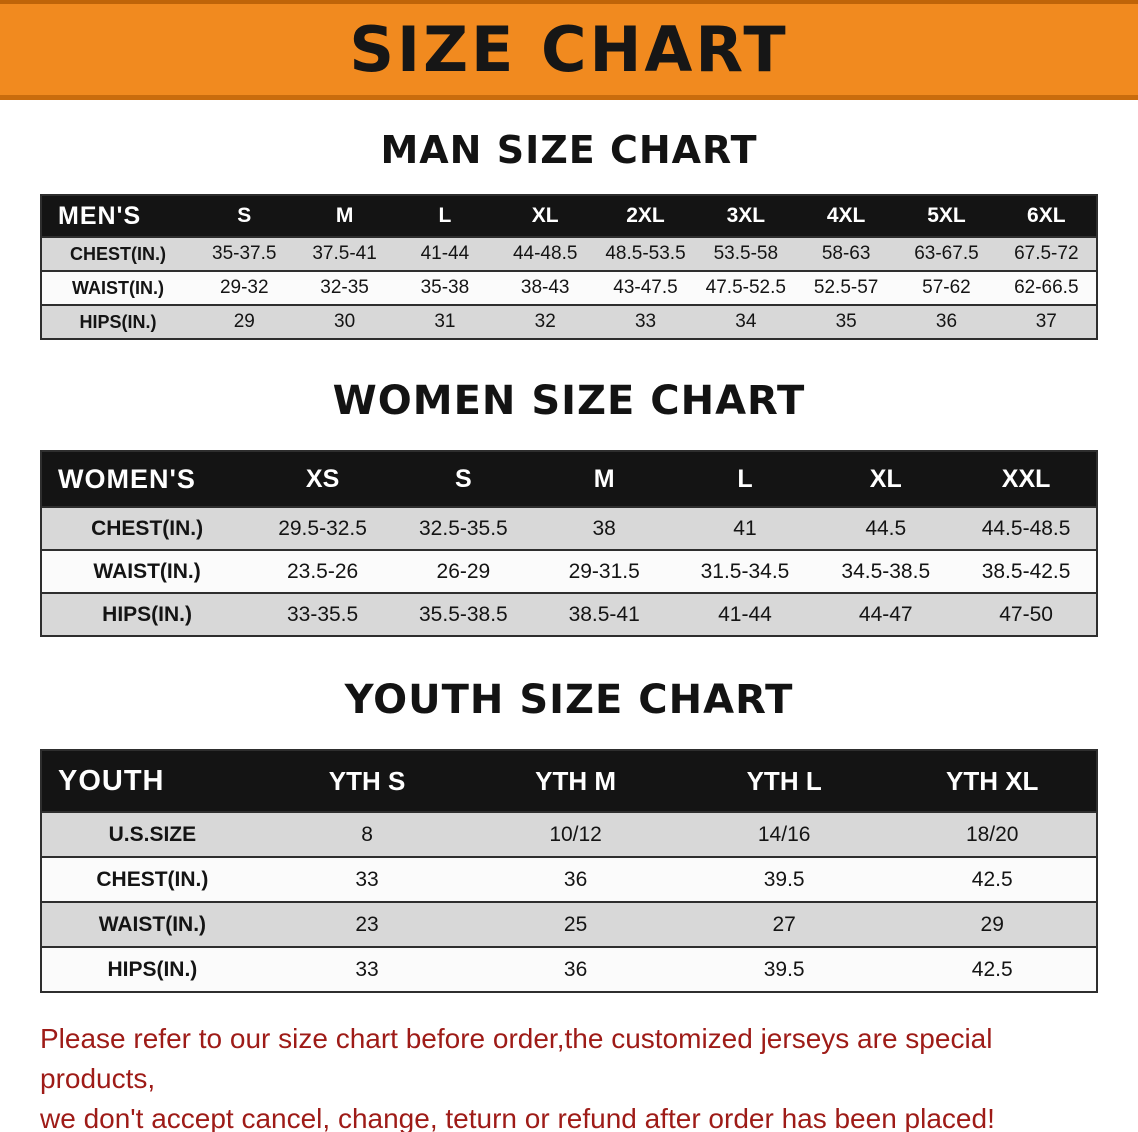  Describe the element at coordinates (746, 253) in the screenshot. I see `size-value-cell: 53.5-58` at that location.